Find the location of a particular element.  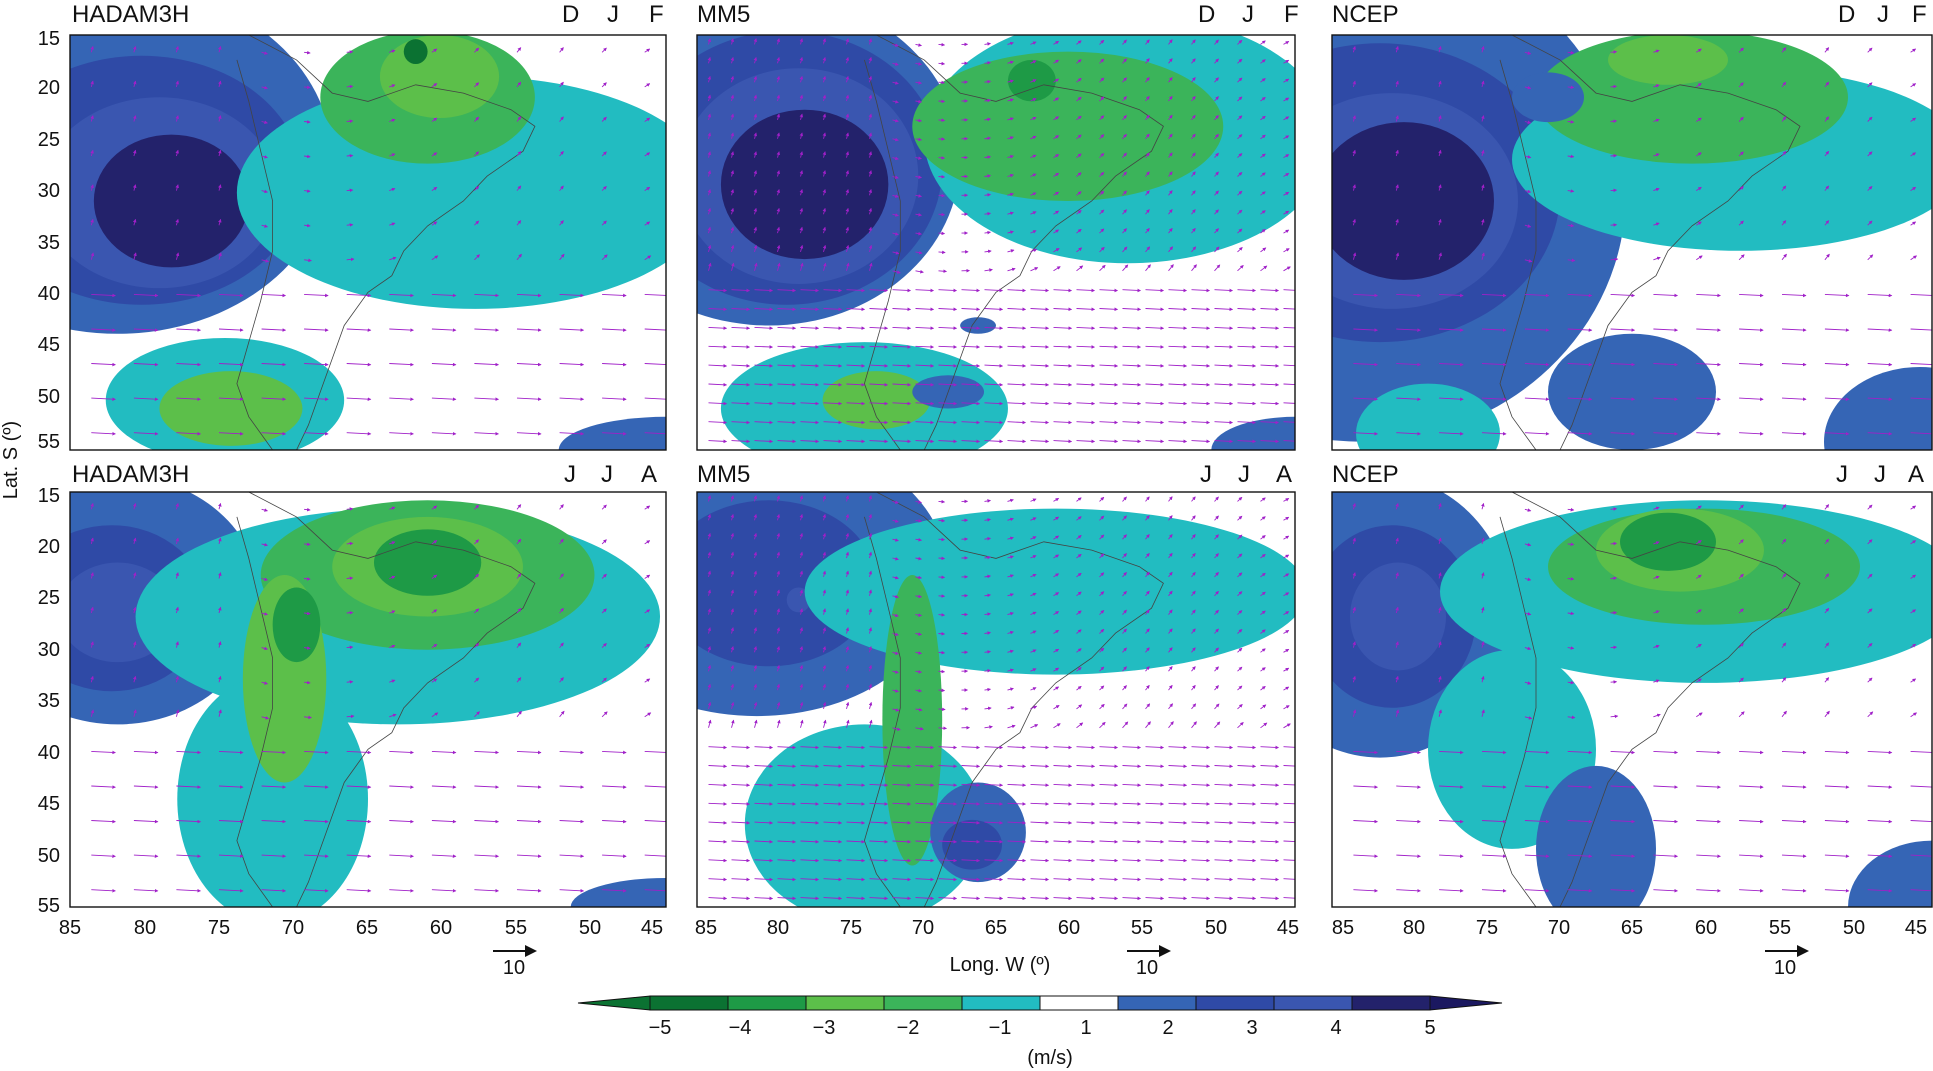

colorbar-label: 3 is located at coordinates (1251, 1028).